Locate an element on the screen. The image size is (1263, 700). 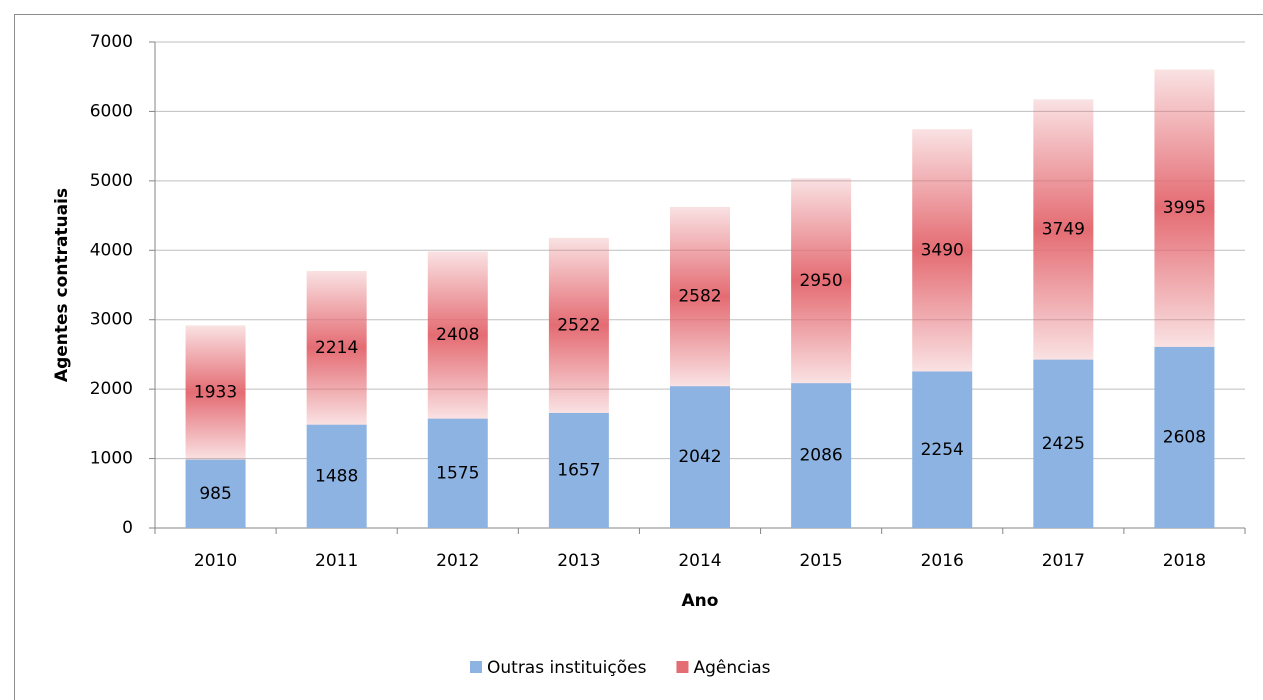
x-tick-label: 2015 is located at coordinates (820, 561).